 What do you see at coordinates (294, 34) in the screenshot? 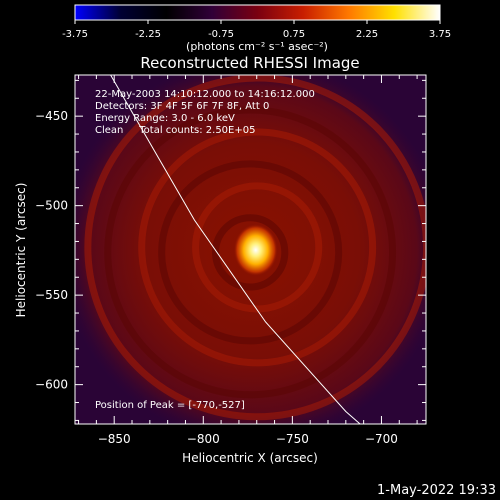
I see `colorbar-tick-label: 0.75` at bounding box center [294, 34].